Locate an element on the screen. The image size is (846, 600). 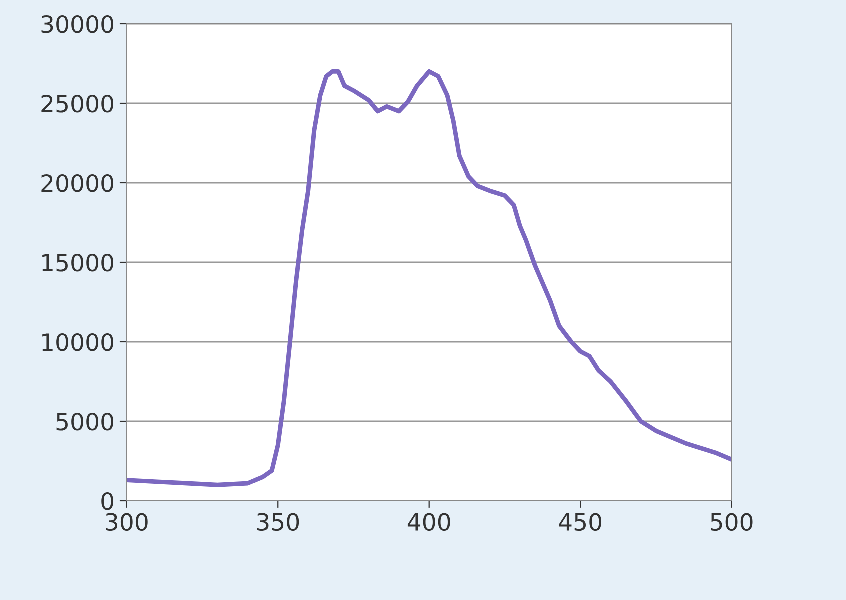
x-tick-label: 450 is located at coordinates (580, 522).